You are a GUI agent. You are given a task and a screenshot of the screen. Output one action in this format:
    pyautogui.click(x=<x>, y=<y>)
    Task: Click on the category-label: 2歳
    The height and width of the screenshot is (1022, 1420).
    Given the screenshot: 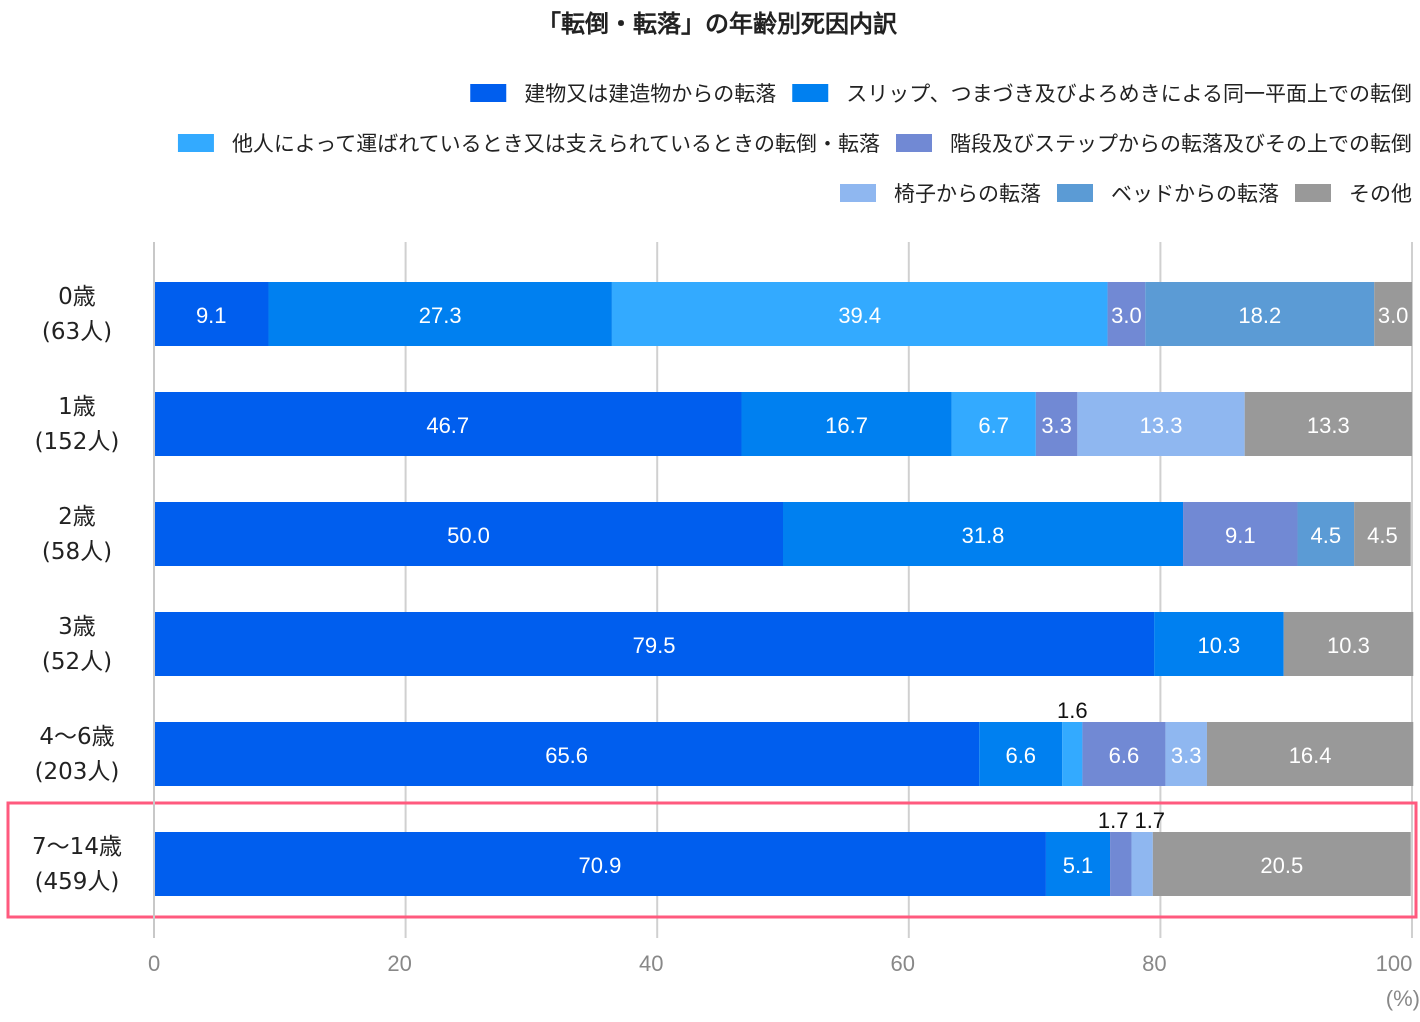 What is the action you would take?
    pyautogui.click(x=77, y=517)
    